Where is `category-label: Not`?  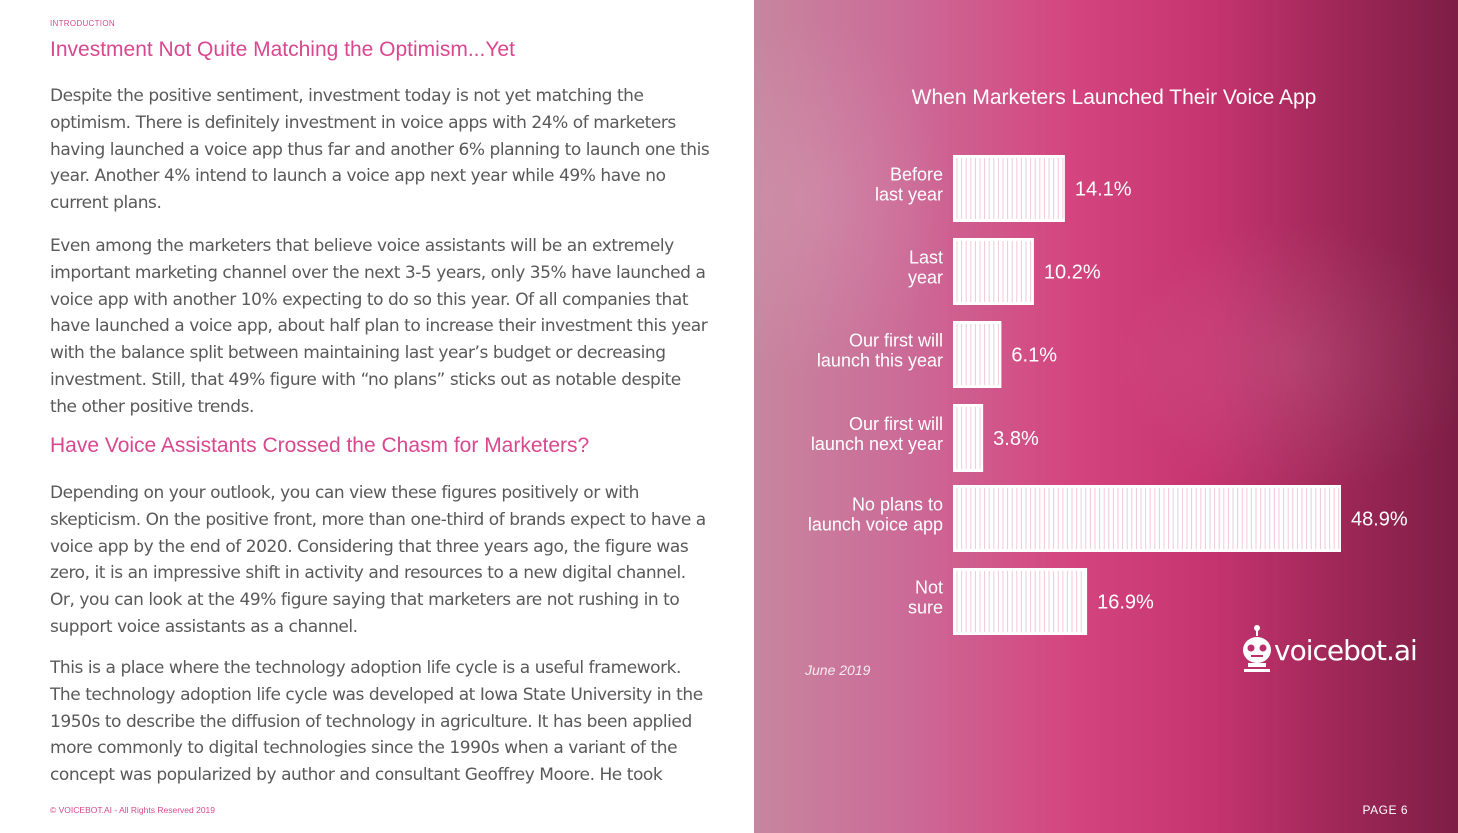 category-label: Not is located at coordinates (929, 588).